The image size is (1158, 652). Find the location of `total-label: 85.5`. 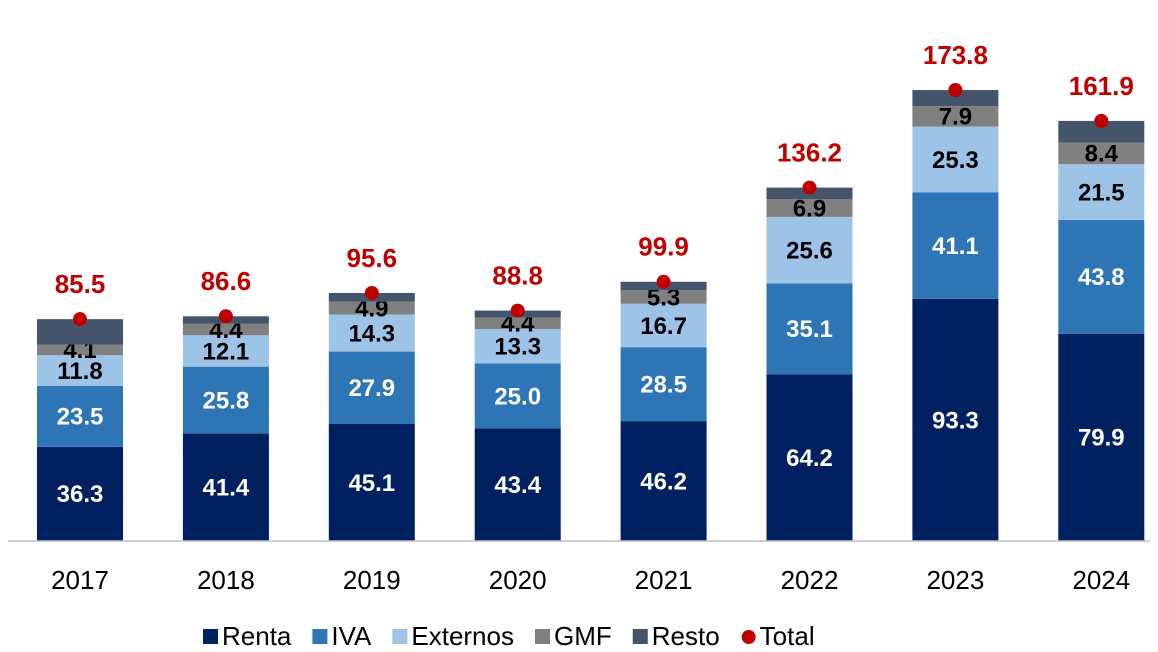

total-label: 85.5 is located at coordinates (80, 284).